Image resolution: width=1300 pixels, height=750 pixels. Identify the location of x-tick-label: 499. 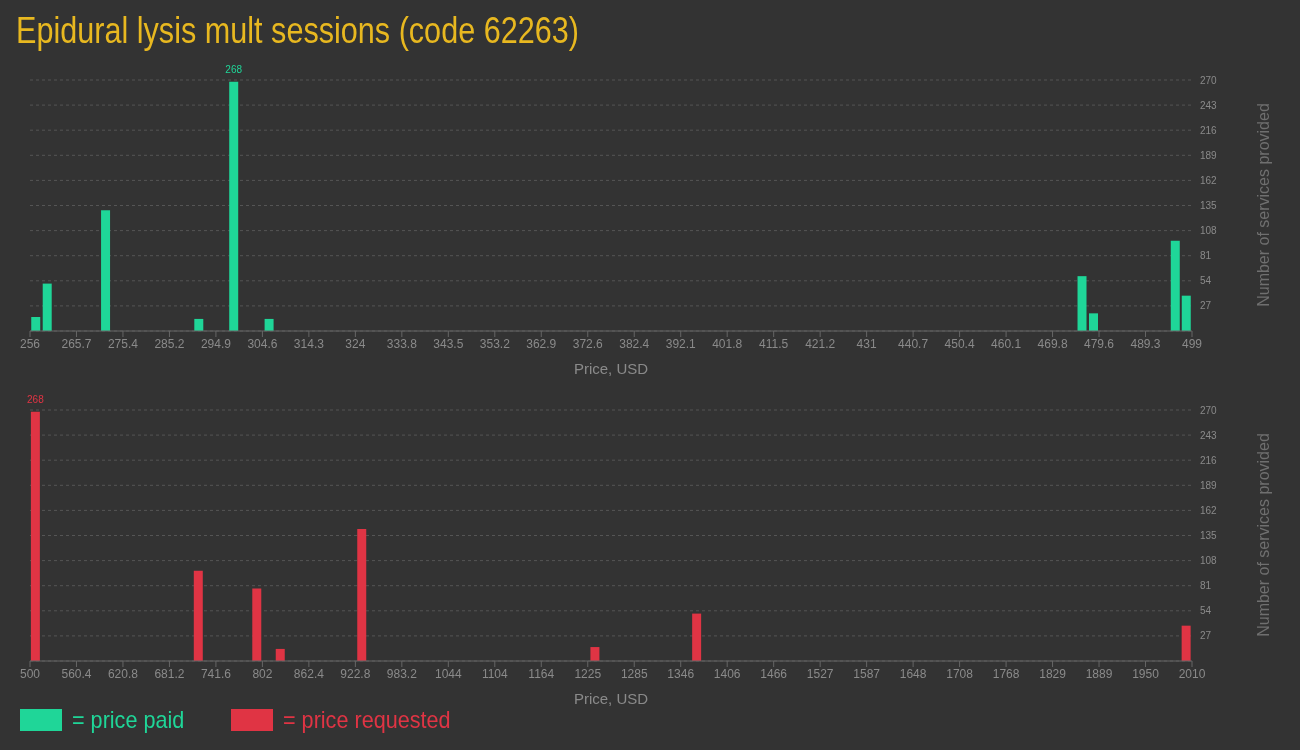
(1192, 343).